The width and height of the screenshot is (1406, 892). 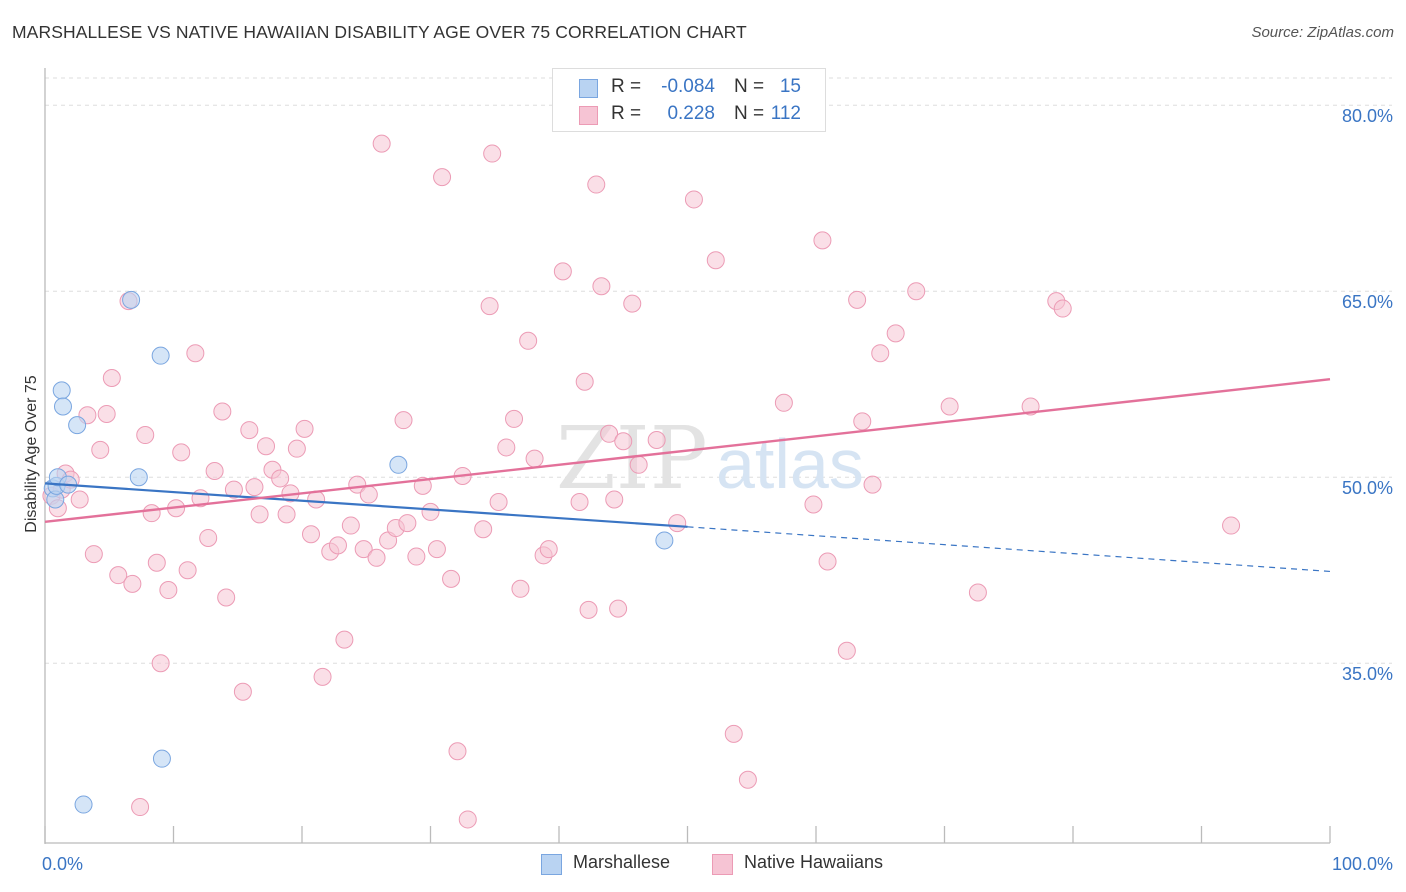 What do you see at coordinates (1362, 864) in the screenshot?
I see `x-tick-label-max: 100.0%` at bounding box center [1362, 864].